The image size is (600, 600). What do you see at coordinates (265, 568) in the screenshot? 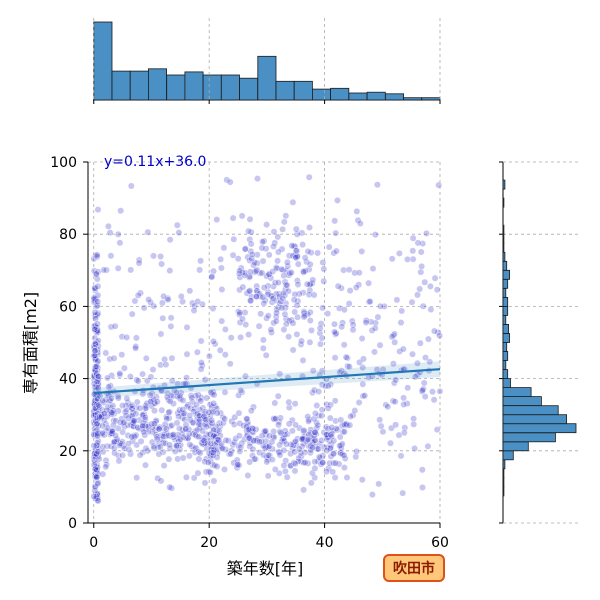
I see `x-axis-label: 築年数[年]` at bounding box center [265, 568].